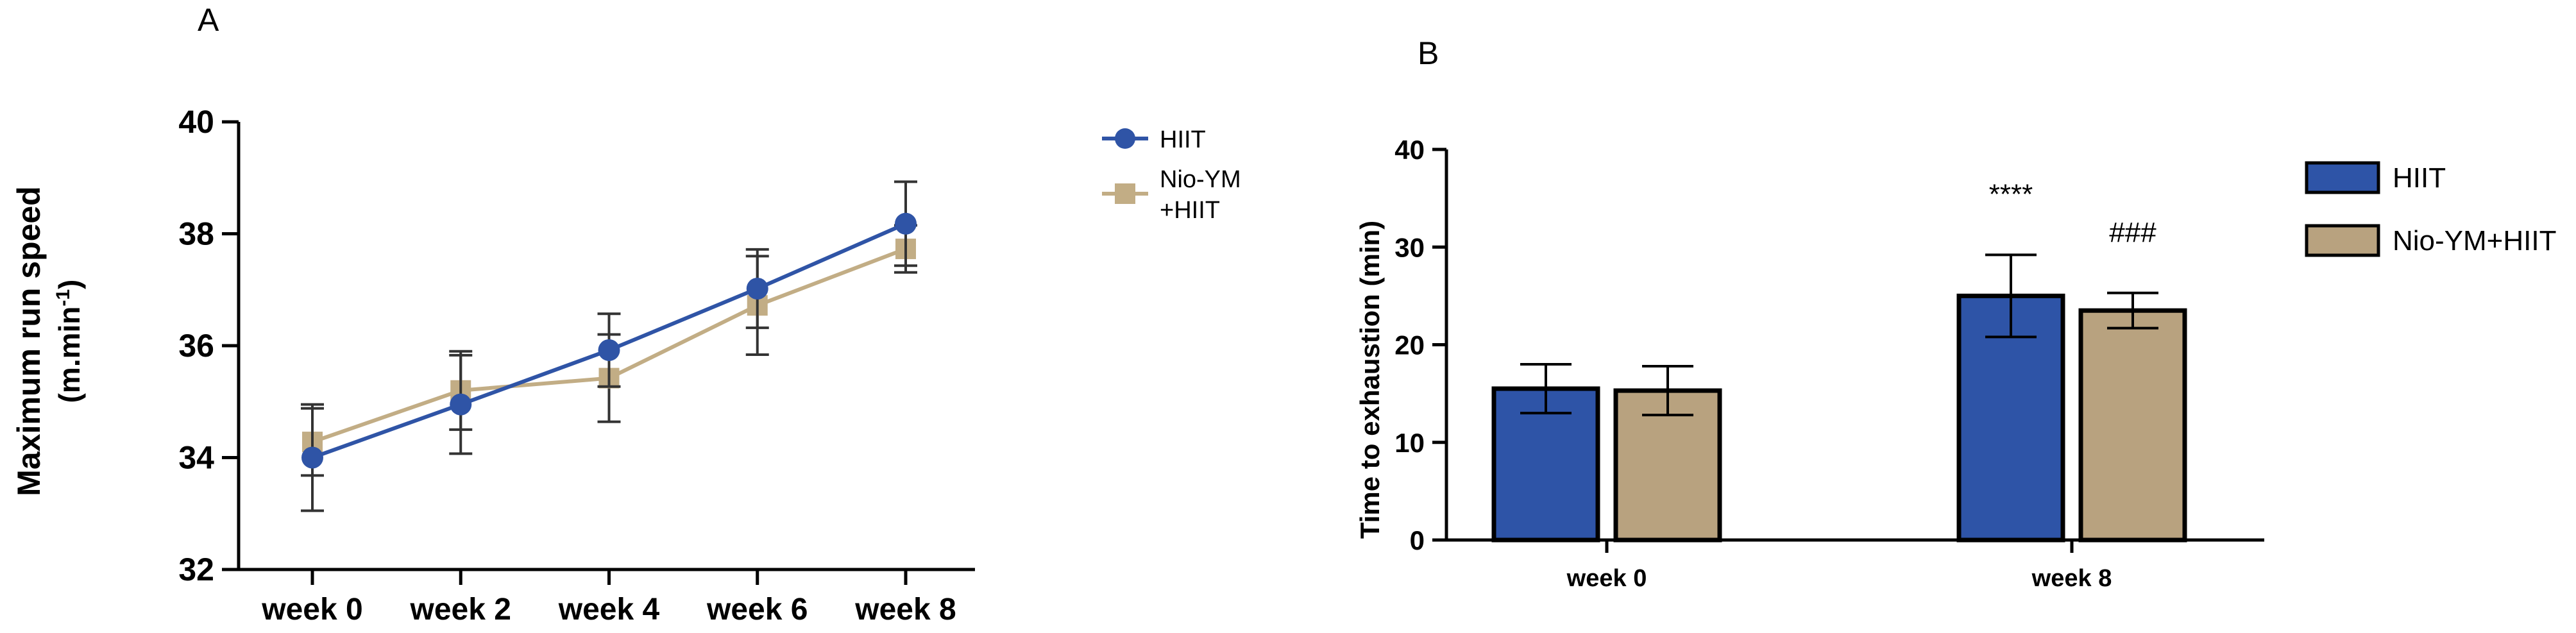  I want to click on significance-marker: ###, so click(2133, 232).